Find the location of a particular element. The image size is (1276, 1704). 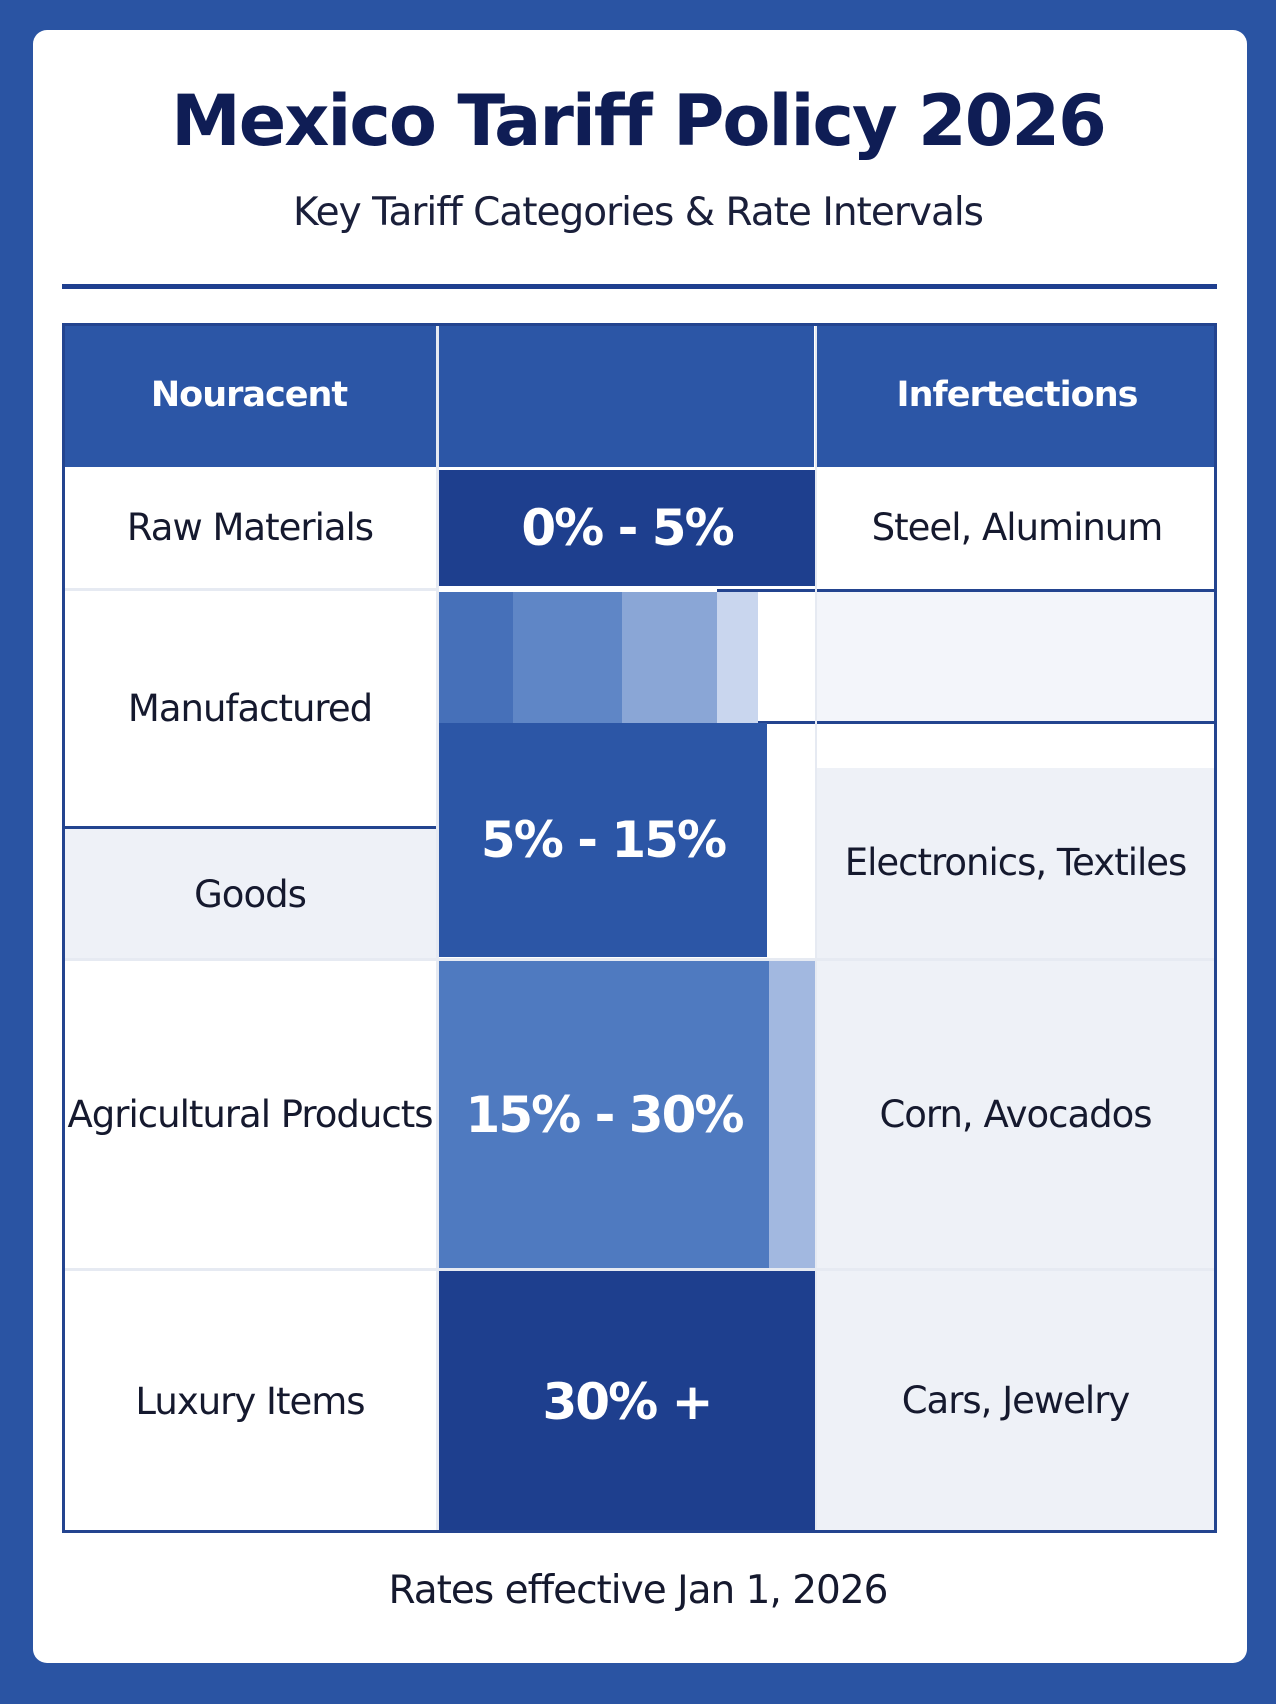

footer-note: Rates effective Jan 1, 2026 is located at coordinates (638, 1590).